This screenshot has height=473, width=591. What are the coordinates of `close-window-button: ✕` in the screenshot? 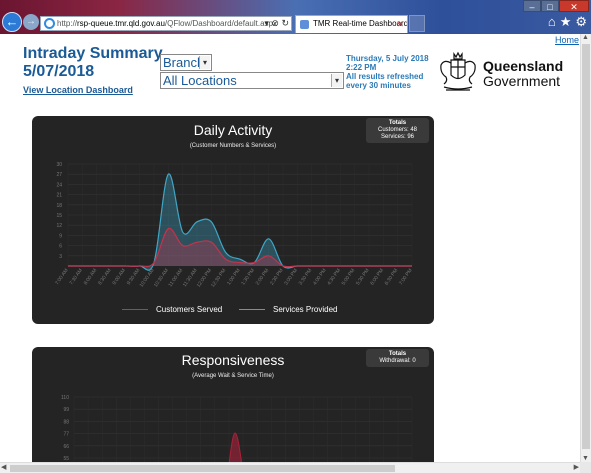 It's located at (574, 6).